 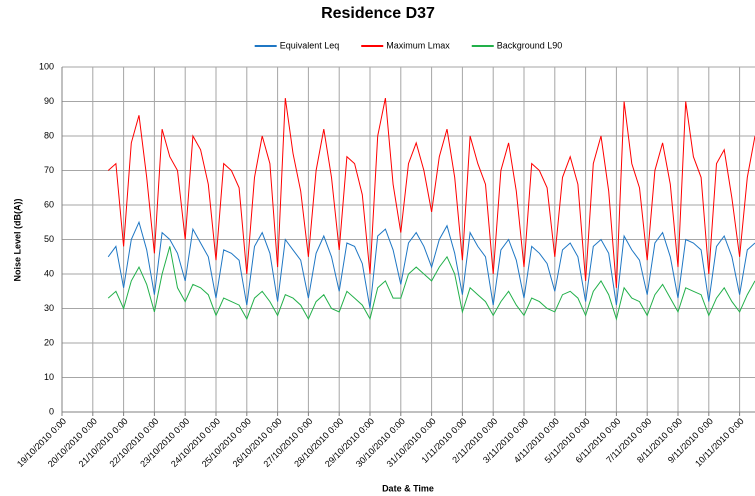 I want to click on legend: Equivalent Leq Maximum Lmax Background L90, so click(x=408, y=45).